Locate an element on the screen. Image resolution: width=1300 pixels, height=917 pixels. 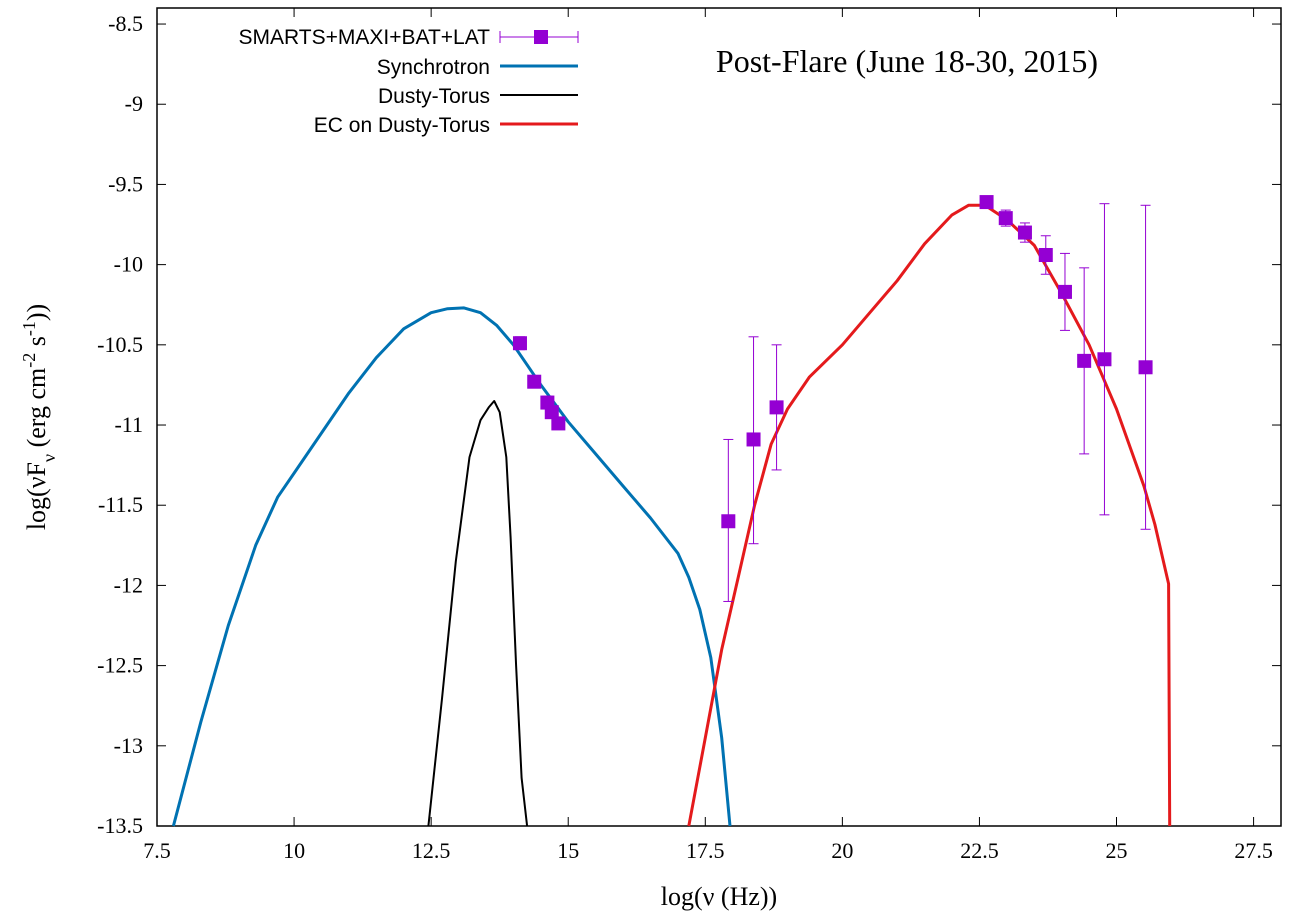
x-tick-label: 27.5 is located at coordinates (1253, 850).